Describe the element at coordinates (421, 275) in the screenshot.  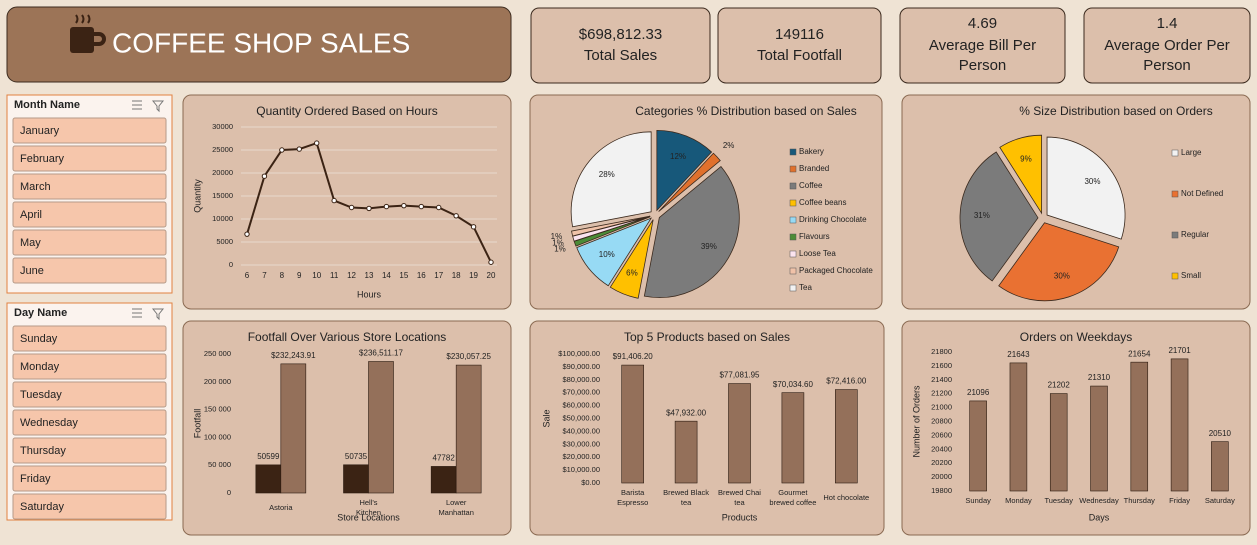
I see `x-tick-label: 16` at that location.